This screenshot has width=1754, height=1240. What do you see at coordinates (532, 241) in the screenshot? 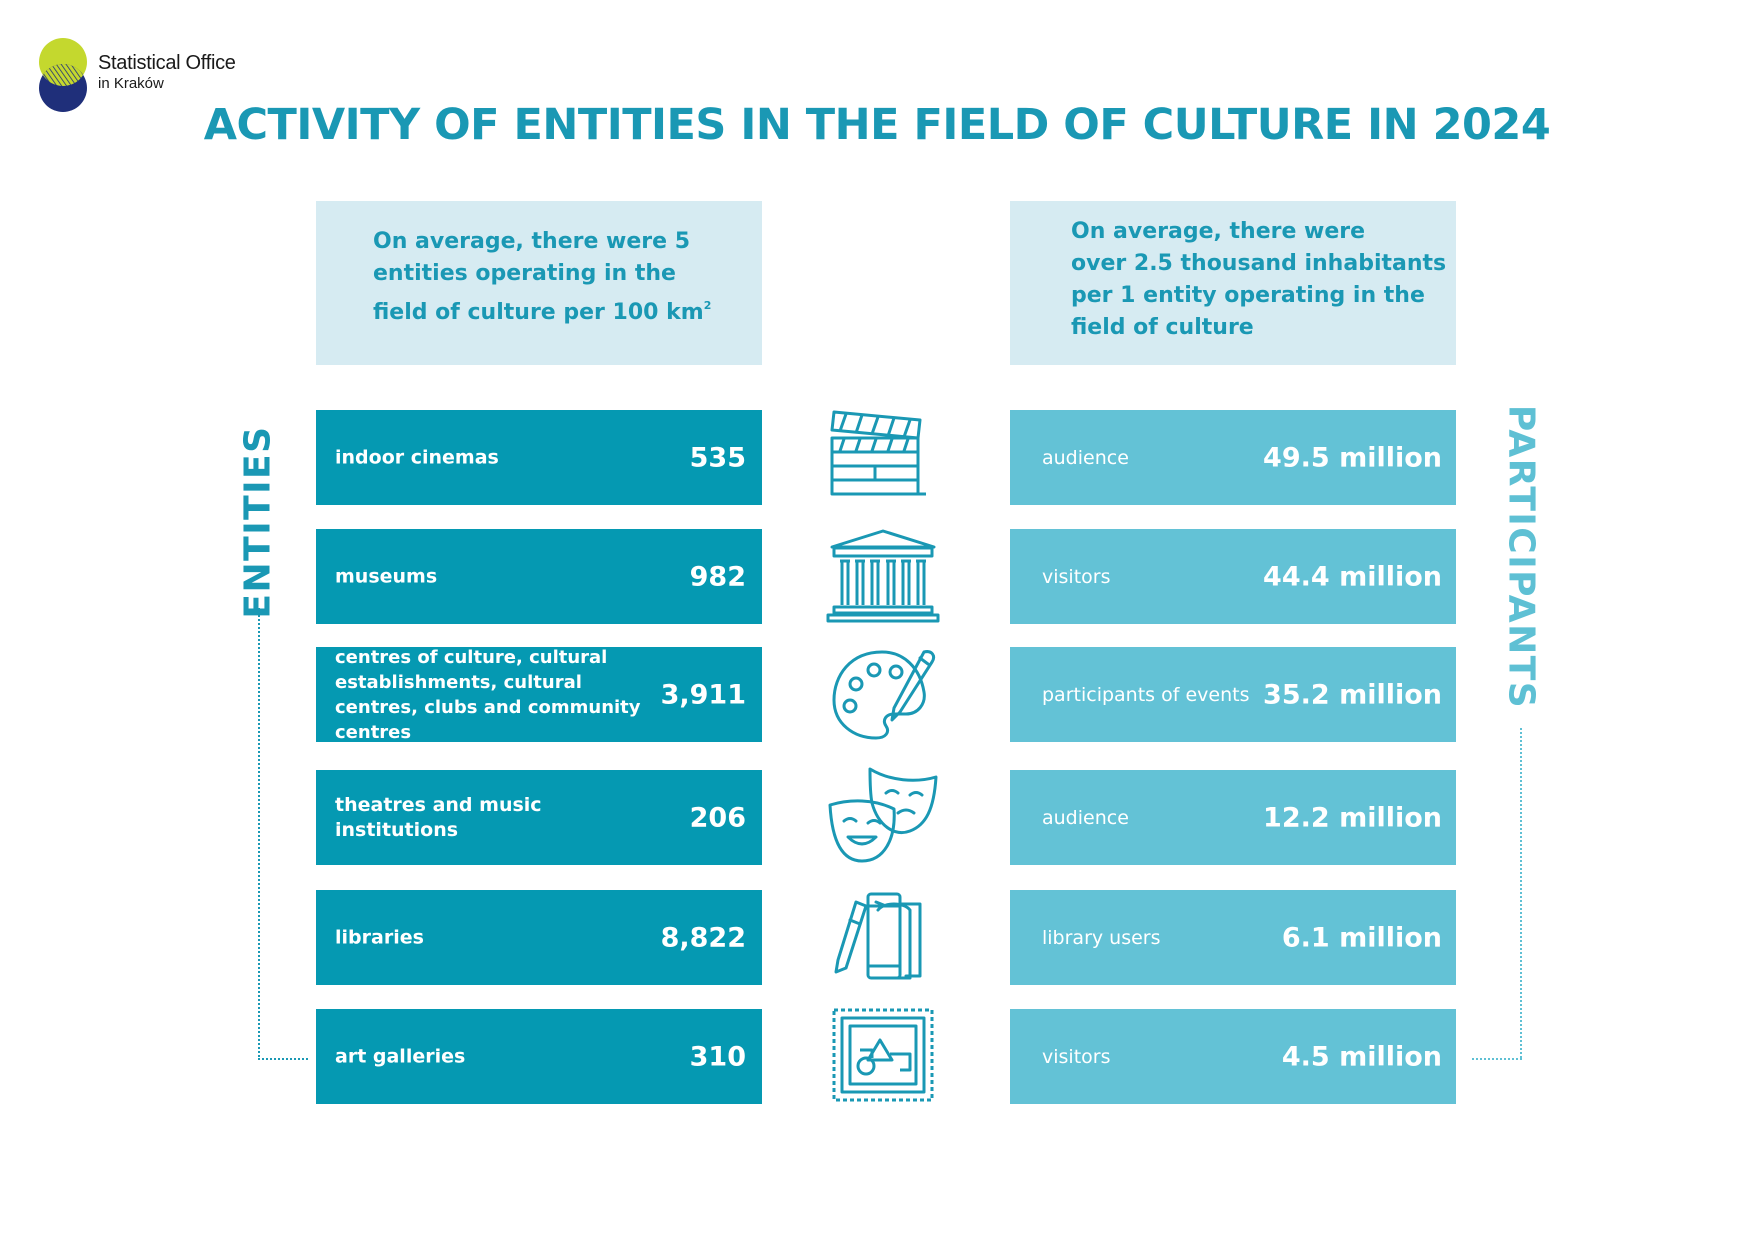
I see `info-left-line: On average, there were 5` at bounding box center [532, 241].